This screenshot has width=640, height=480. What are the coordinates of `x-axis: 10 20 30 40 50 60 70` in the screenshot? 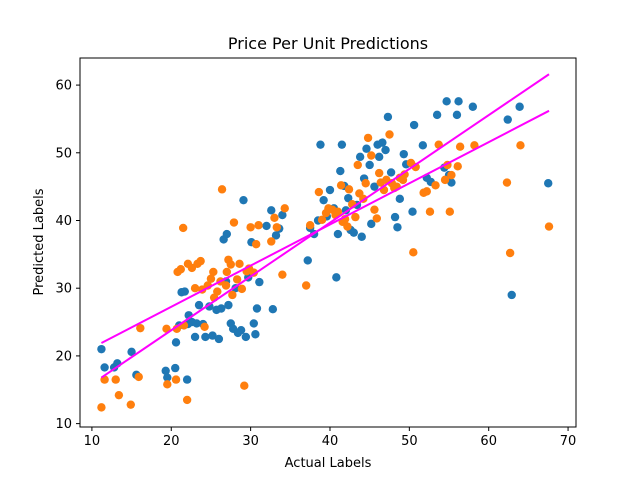 It's located at (330, 438).